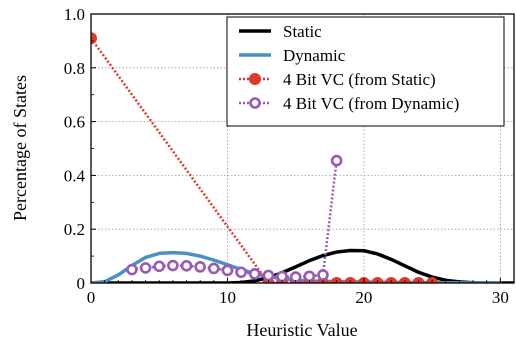  Describe the element at coordinates (500, 297) in the screenshot. I see `x-tick-label: 30` at that location.